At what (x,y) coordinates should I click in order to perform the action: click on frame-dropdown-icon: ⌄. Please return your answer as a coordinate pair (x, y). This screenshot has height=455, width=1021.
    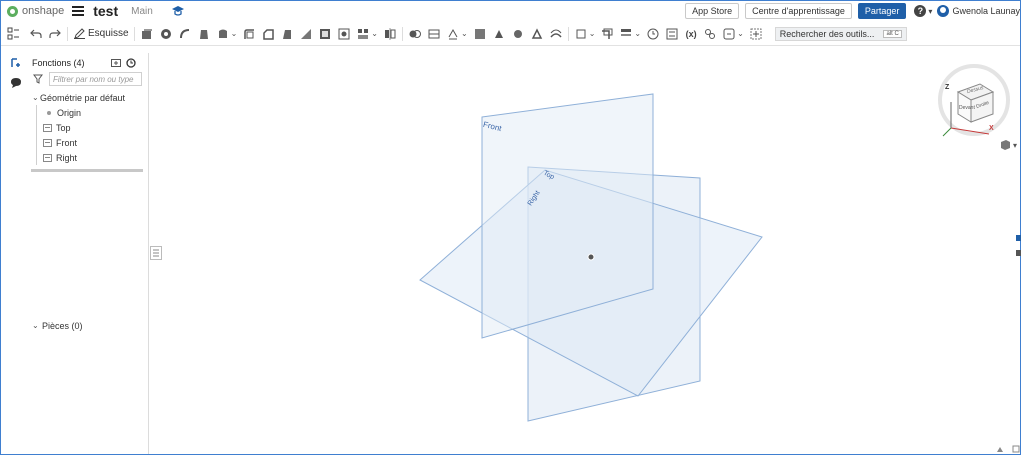
    Looking at the image, I should click on (638, 33).